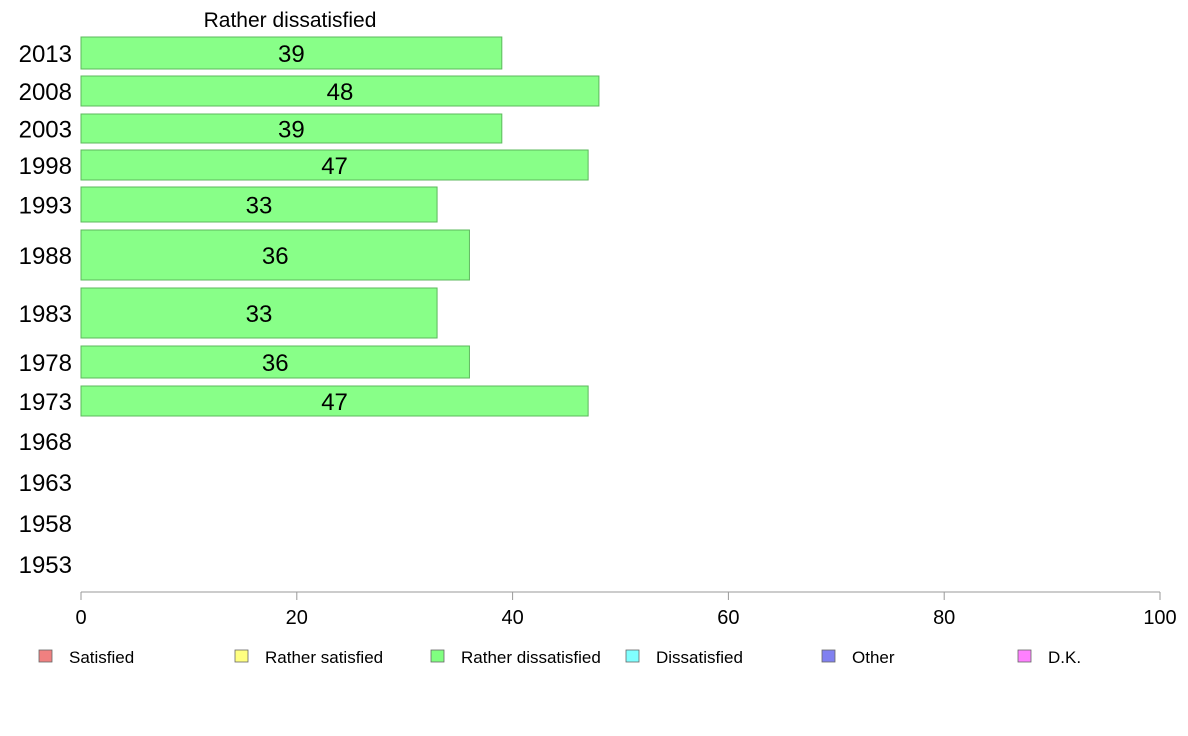 The image size is (1188, 736). I want to click on y-tick-label: 1968, so click(45, 442).